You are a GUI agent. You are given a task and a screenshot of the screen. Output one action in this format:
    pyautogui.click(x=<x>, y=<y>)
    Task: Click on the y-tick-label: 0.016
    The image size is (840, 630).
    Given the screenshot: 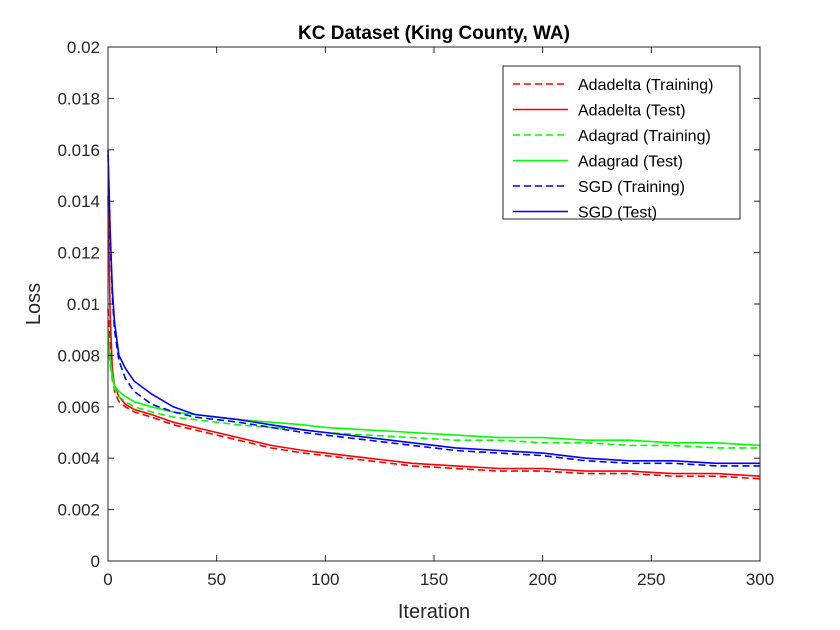 What is the action you would take?
    pyautogui.click(x=78, y=150)
    